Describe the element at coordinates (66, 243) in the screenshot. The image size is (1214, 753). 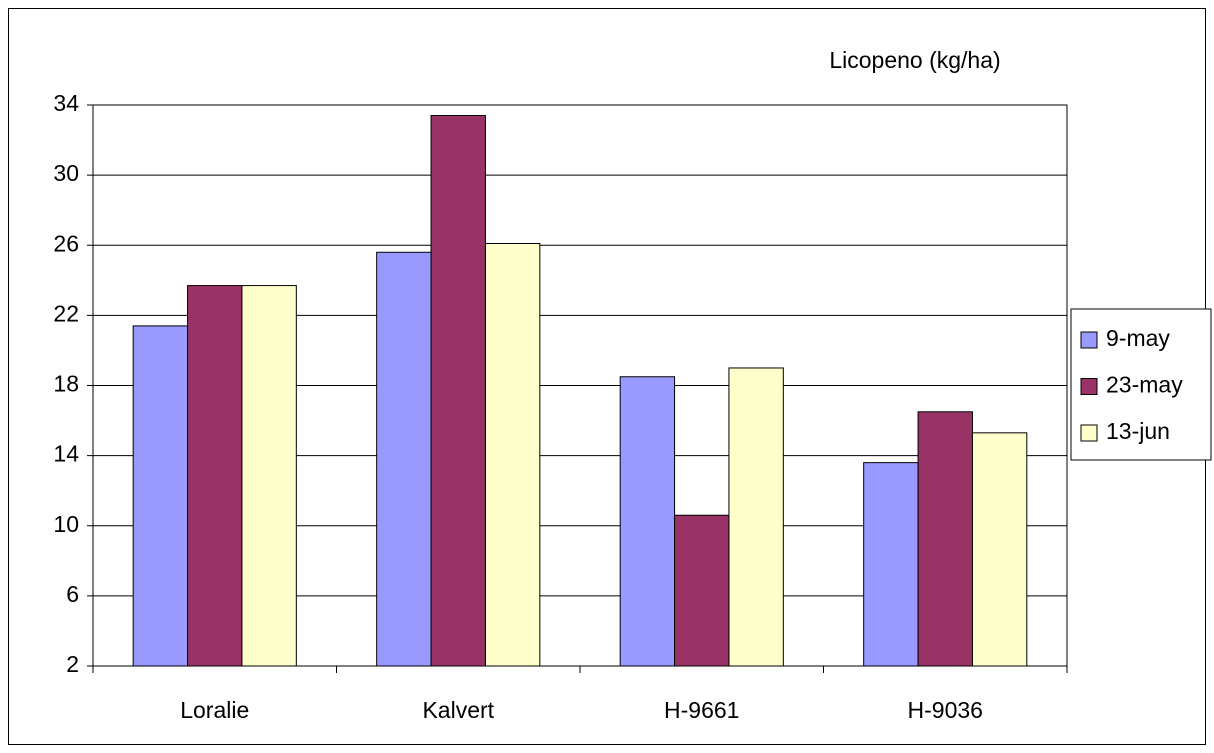
I see `y-tick-label: 26` at that location.